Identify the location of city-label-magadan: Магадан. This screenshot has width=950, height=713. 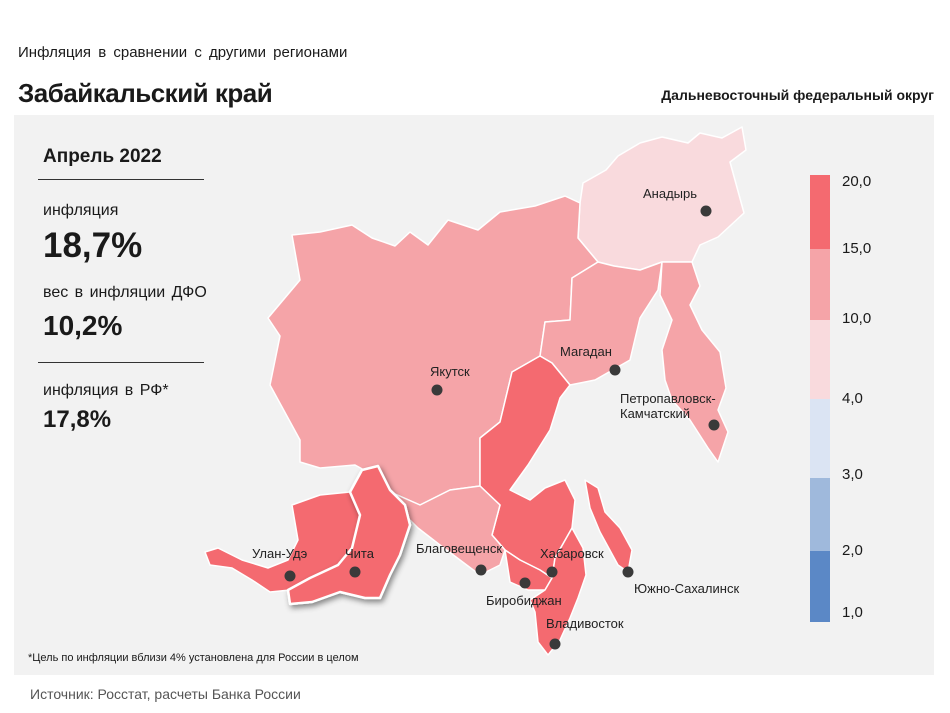
(586, 351).